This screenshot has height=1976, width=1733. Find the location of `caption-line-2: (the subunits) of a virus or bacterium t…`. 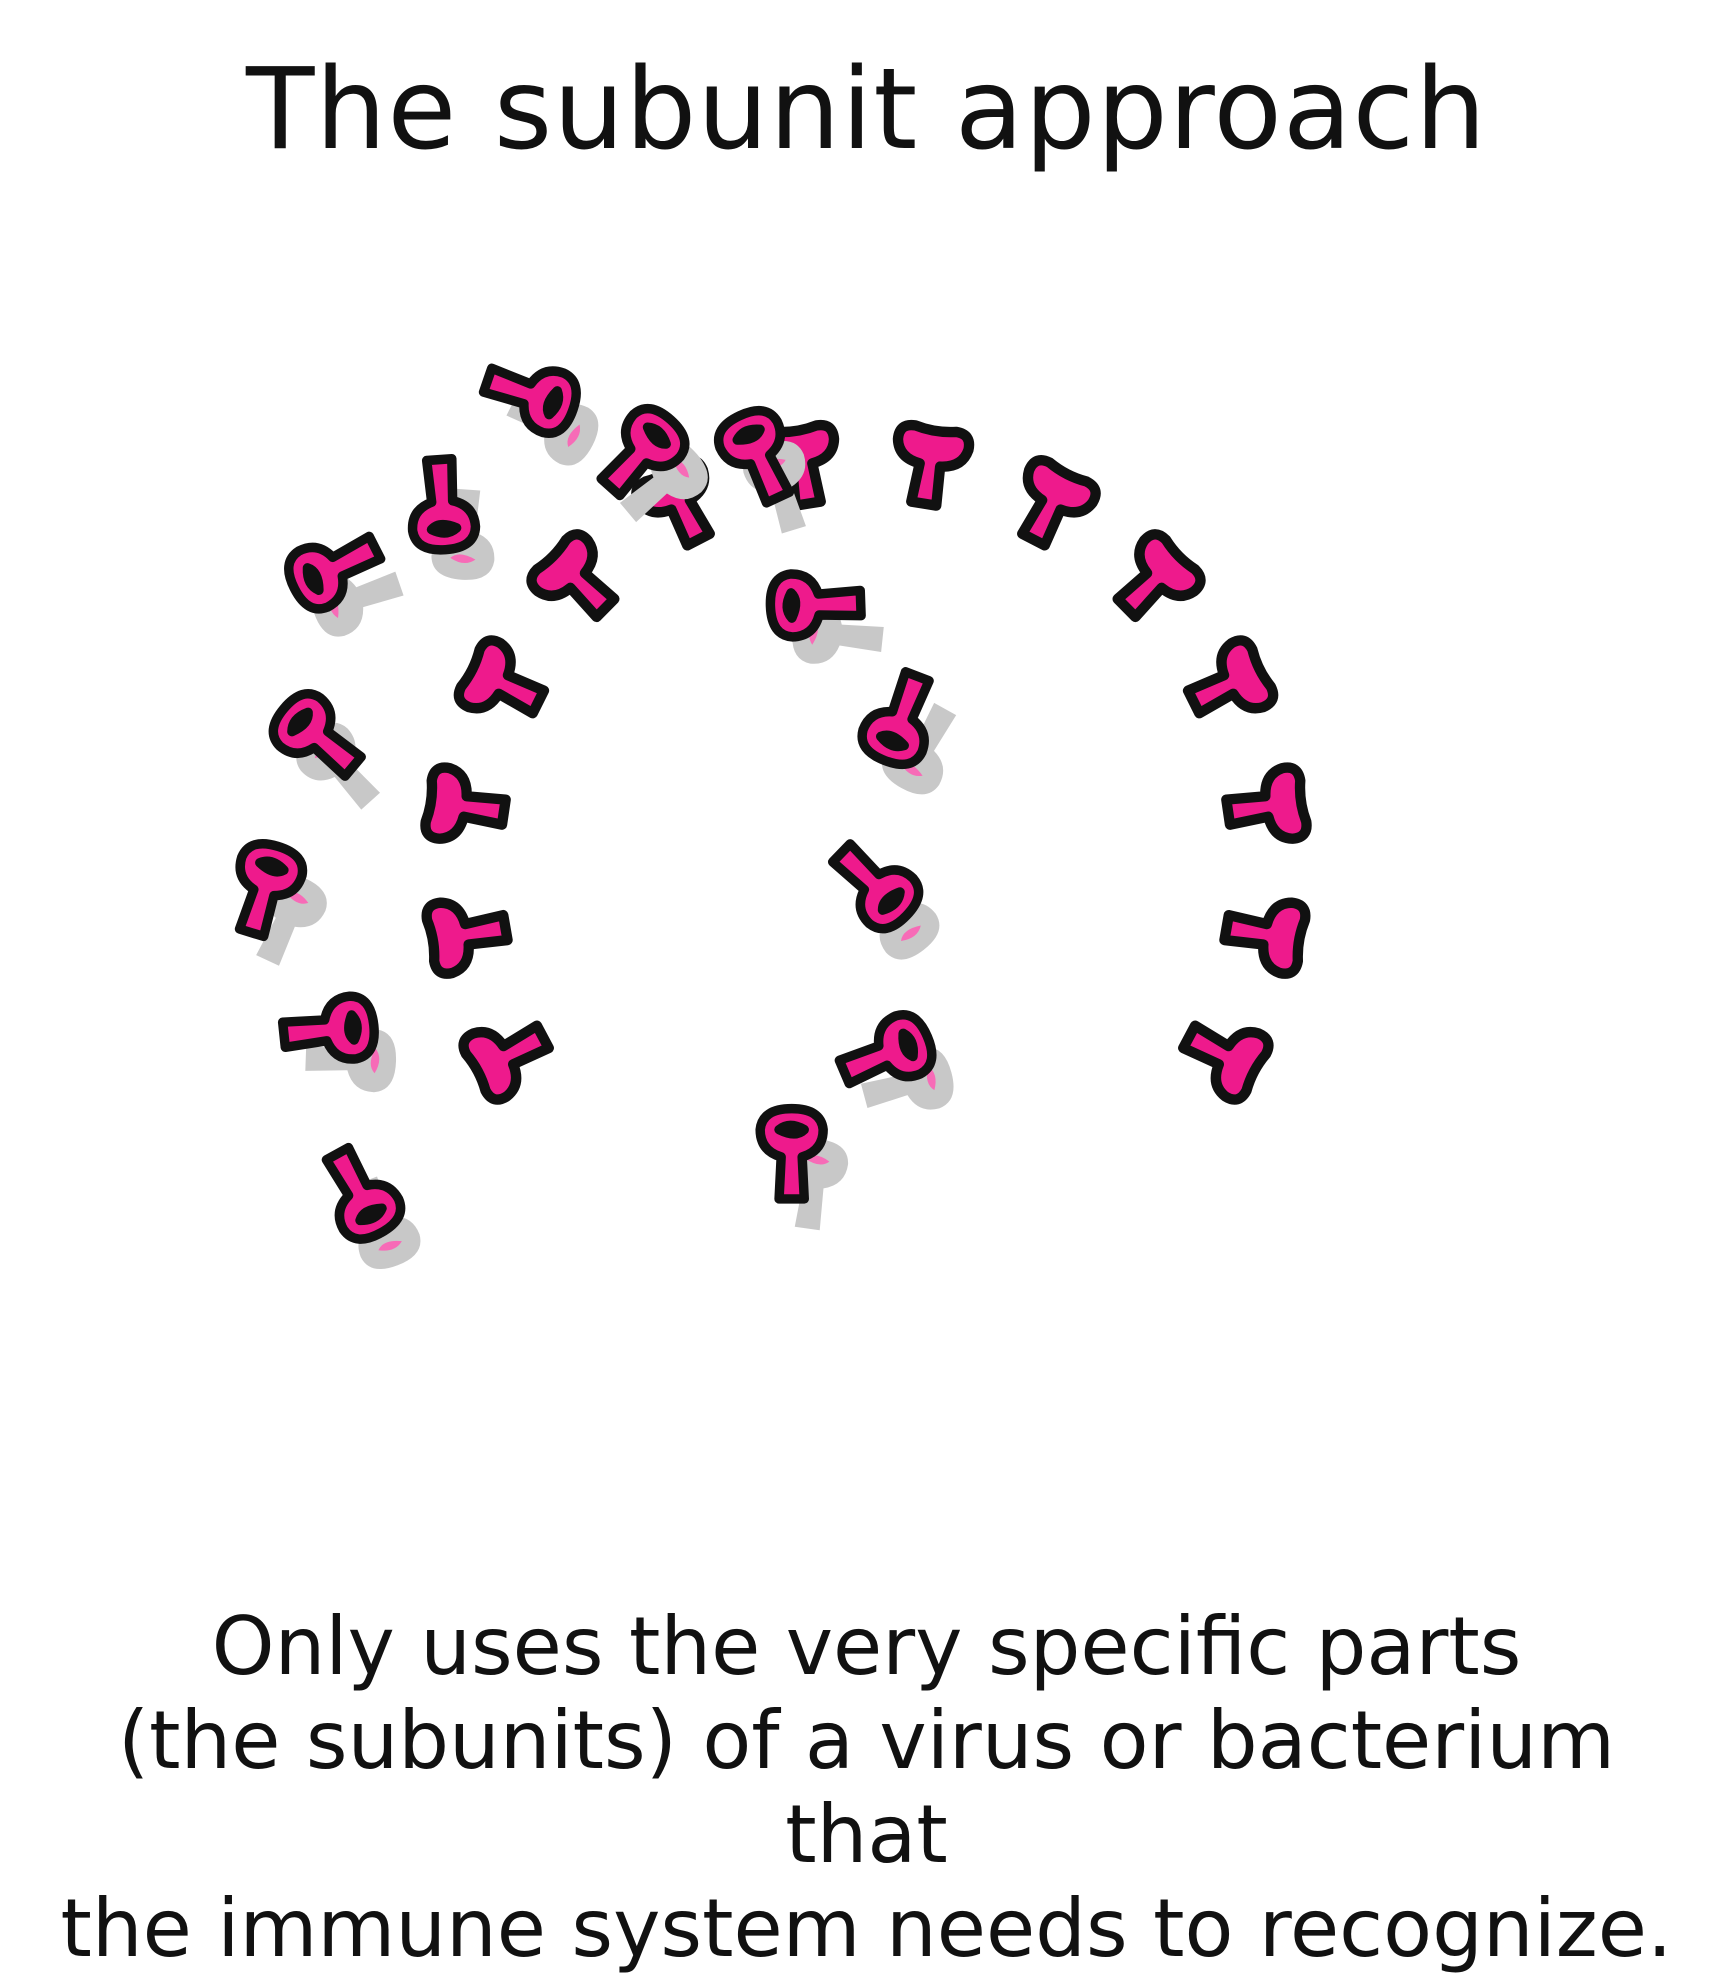

caption-line-2: (the subunits) of a virus or bacterium t… is located at coordinates (866, 1787).